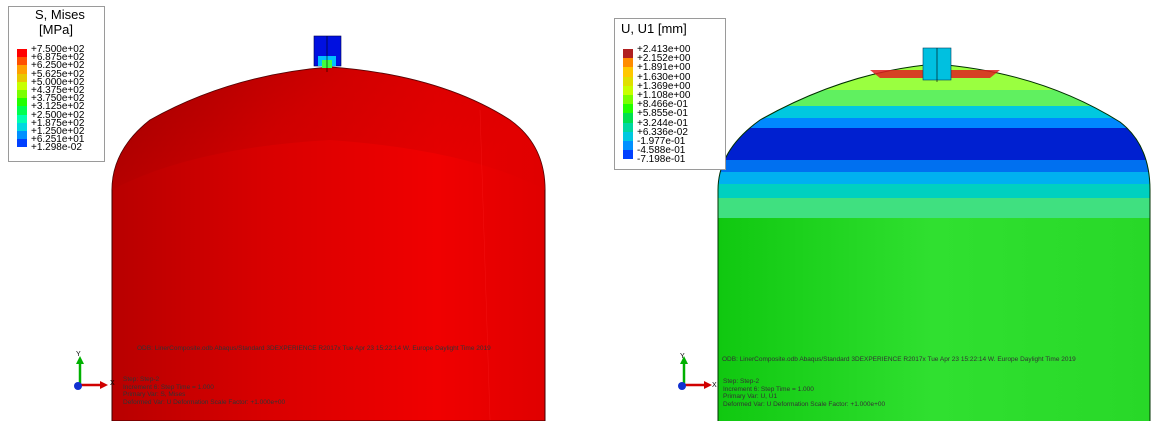 This screenshot has width=1151, height=421. What do you see at coordinates (485, 265) in the screenshot?
I see `mesh-line` at bounding box center [485, 265].